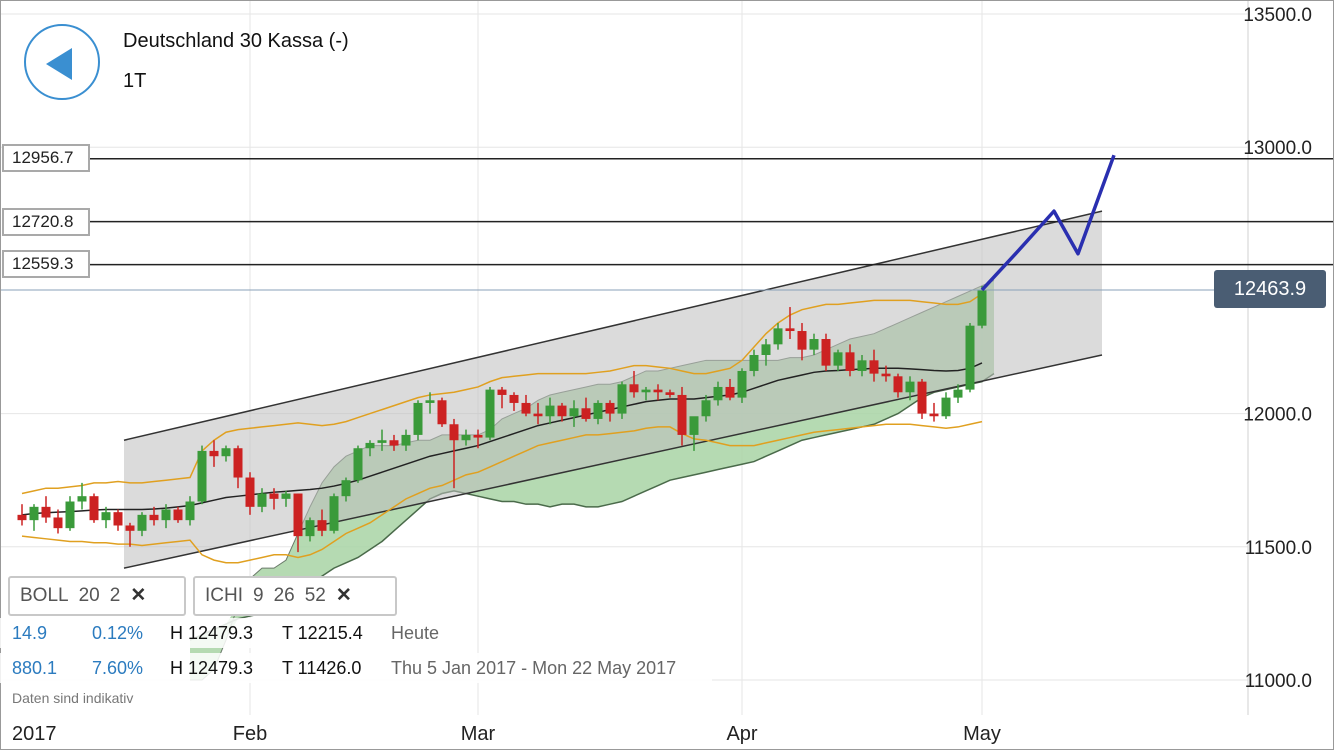  What do you see at coordinates (236, 41) in the screenshot?
I see `instrument-title: Deutschland 30 Kassa (-)` at bounding box center [236, 41].